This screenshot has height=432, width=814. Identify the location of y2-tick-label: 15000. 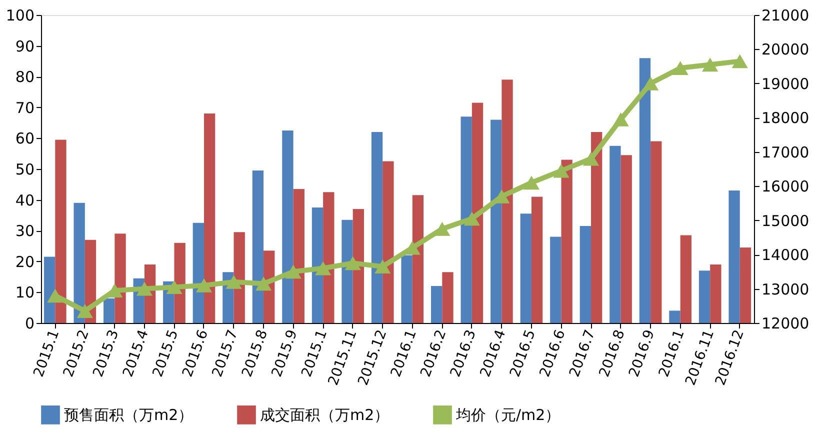
(786, 221).